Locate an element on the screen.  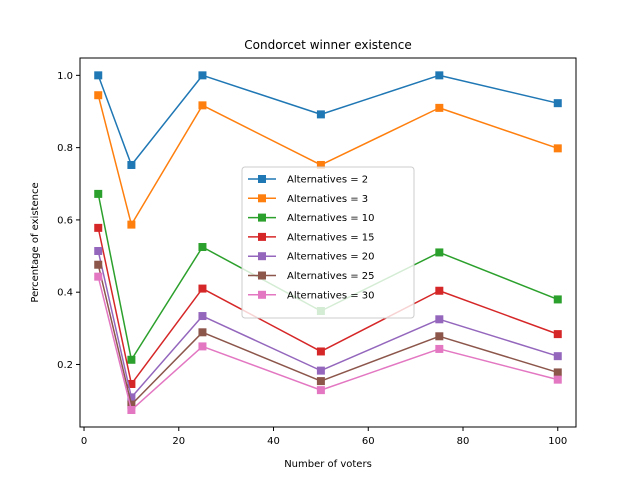
x-tick-label: 100 is located at coordinates (557, 441).